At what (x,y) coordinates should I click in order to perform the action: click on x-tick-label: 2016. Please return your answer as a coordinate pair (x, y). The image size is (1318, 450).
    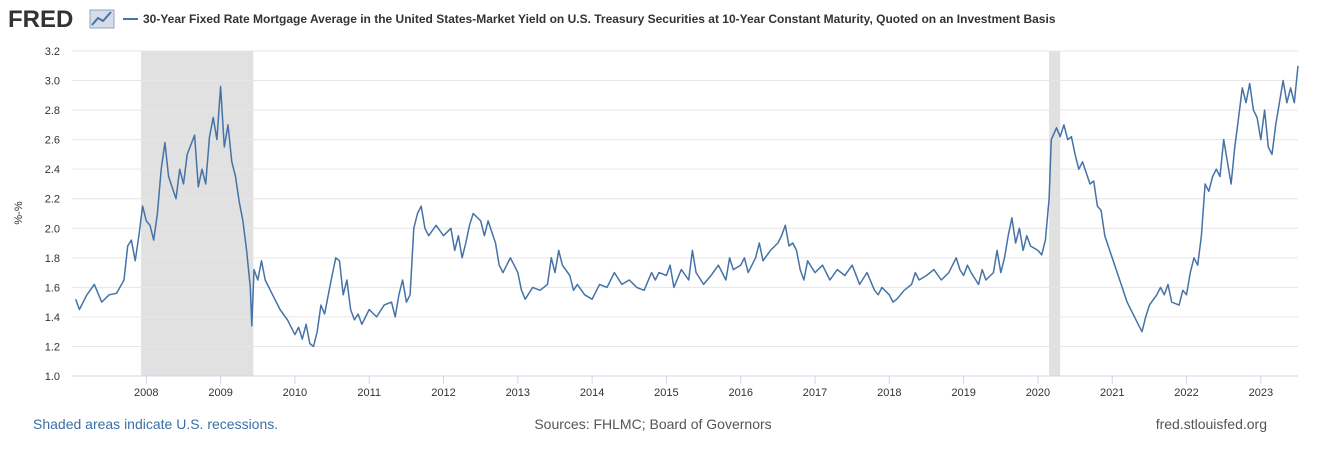
    Looking at the image, I should click on (740, 393).